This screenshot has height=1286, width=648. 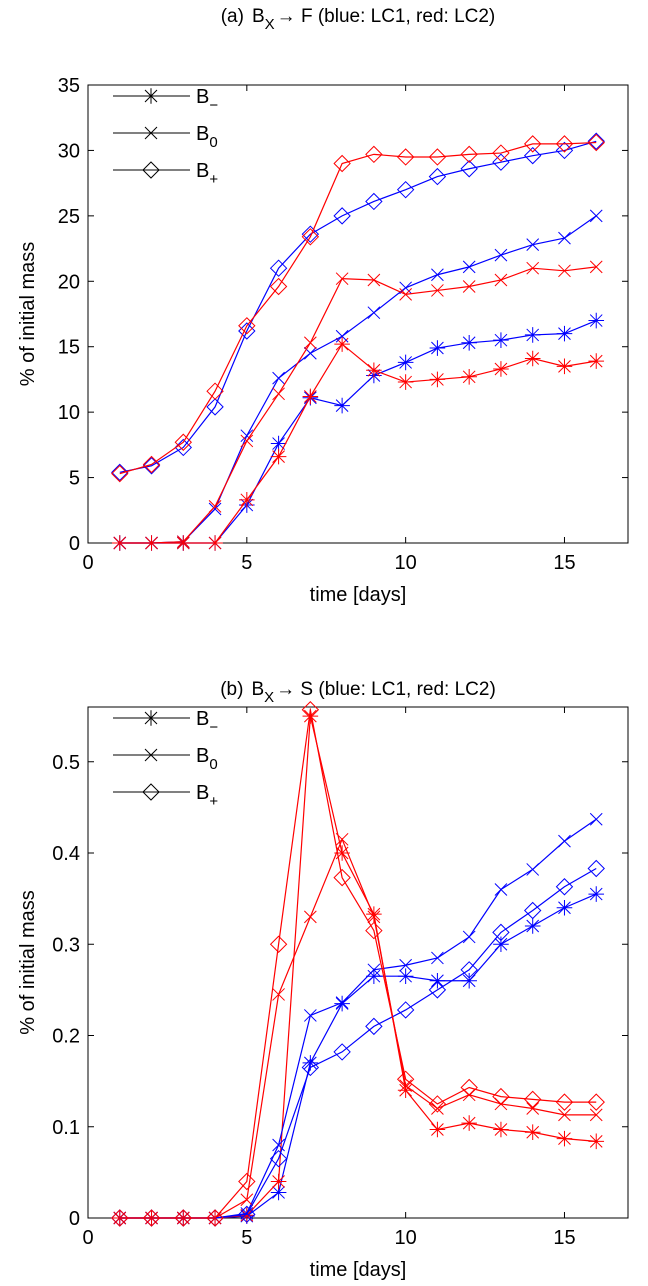 I want to click on legend-entry: B0, so click(x=165, y=137).